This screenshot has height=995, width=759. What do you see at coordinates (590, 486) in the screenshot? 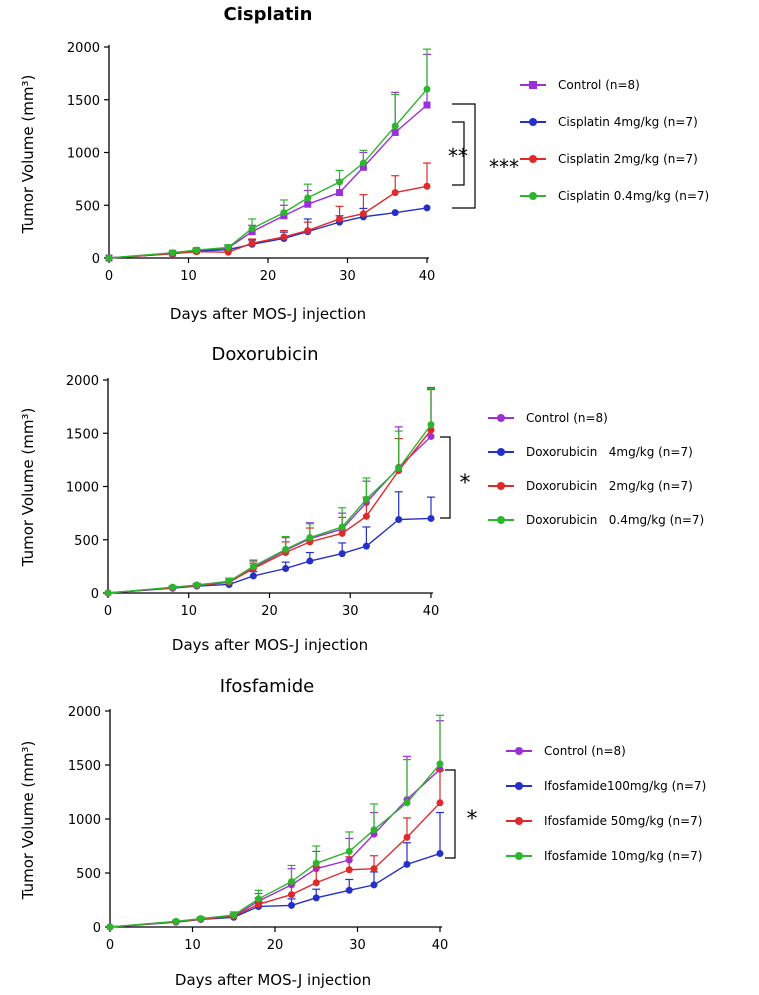
I see `legend-item: Doxorubicin 2mg/kg (n=7)` at bounding box center [590, 486].